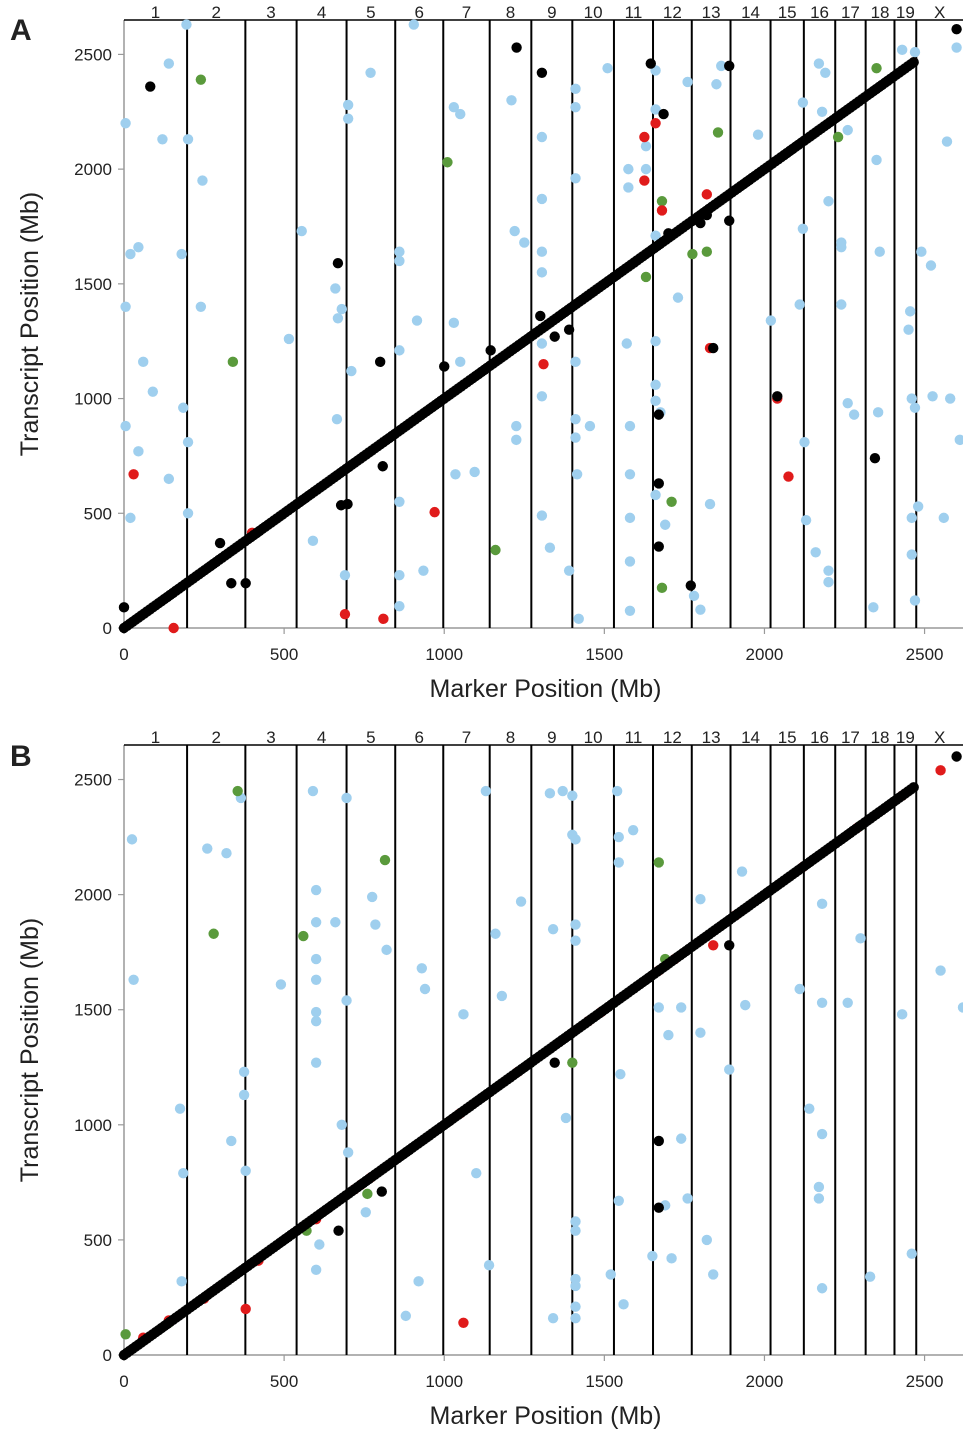 This screenshot has width=963, height=1436. What do you see at coordinates (107, 628) in the screenshot?
I see `y-tick-label: 0` at bounding box center [107, 628].